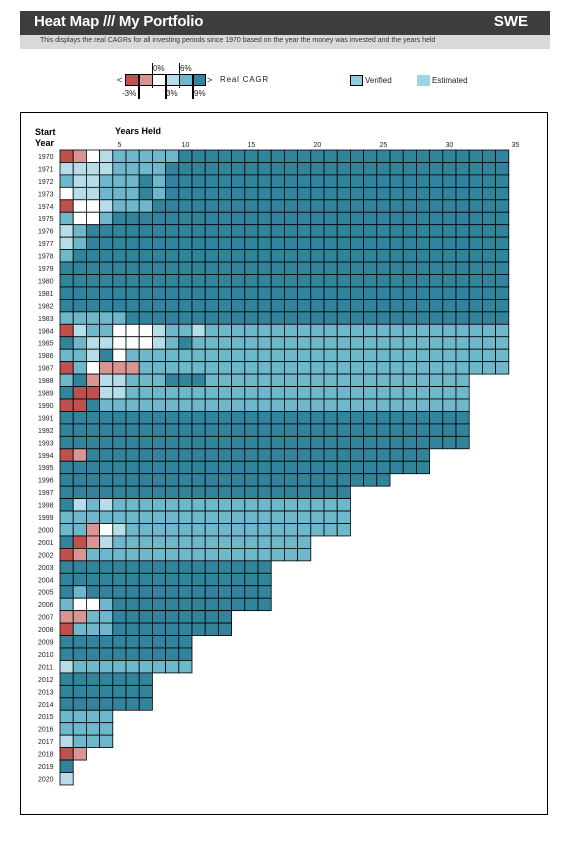  What do you see at coordinates (46, 730) in the screenshot?
I see `year-label: 2016` at bounding box center [46, 730].